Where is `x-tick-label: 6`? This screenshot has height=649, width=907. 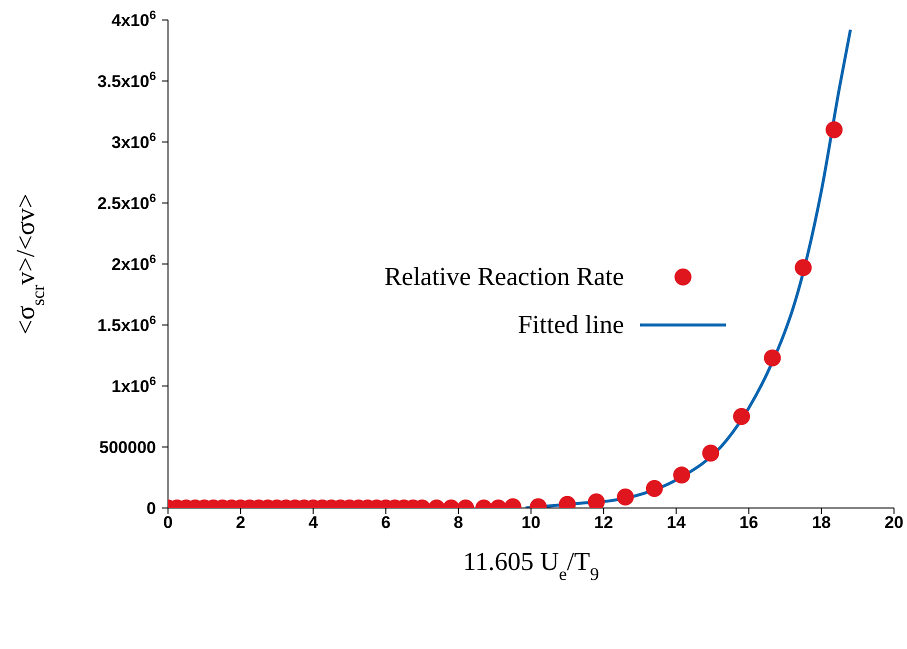
x-tick-label: 6 is located at coordinates (386, 522).